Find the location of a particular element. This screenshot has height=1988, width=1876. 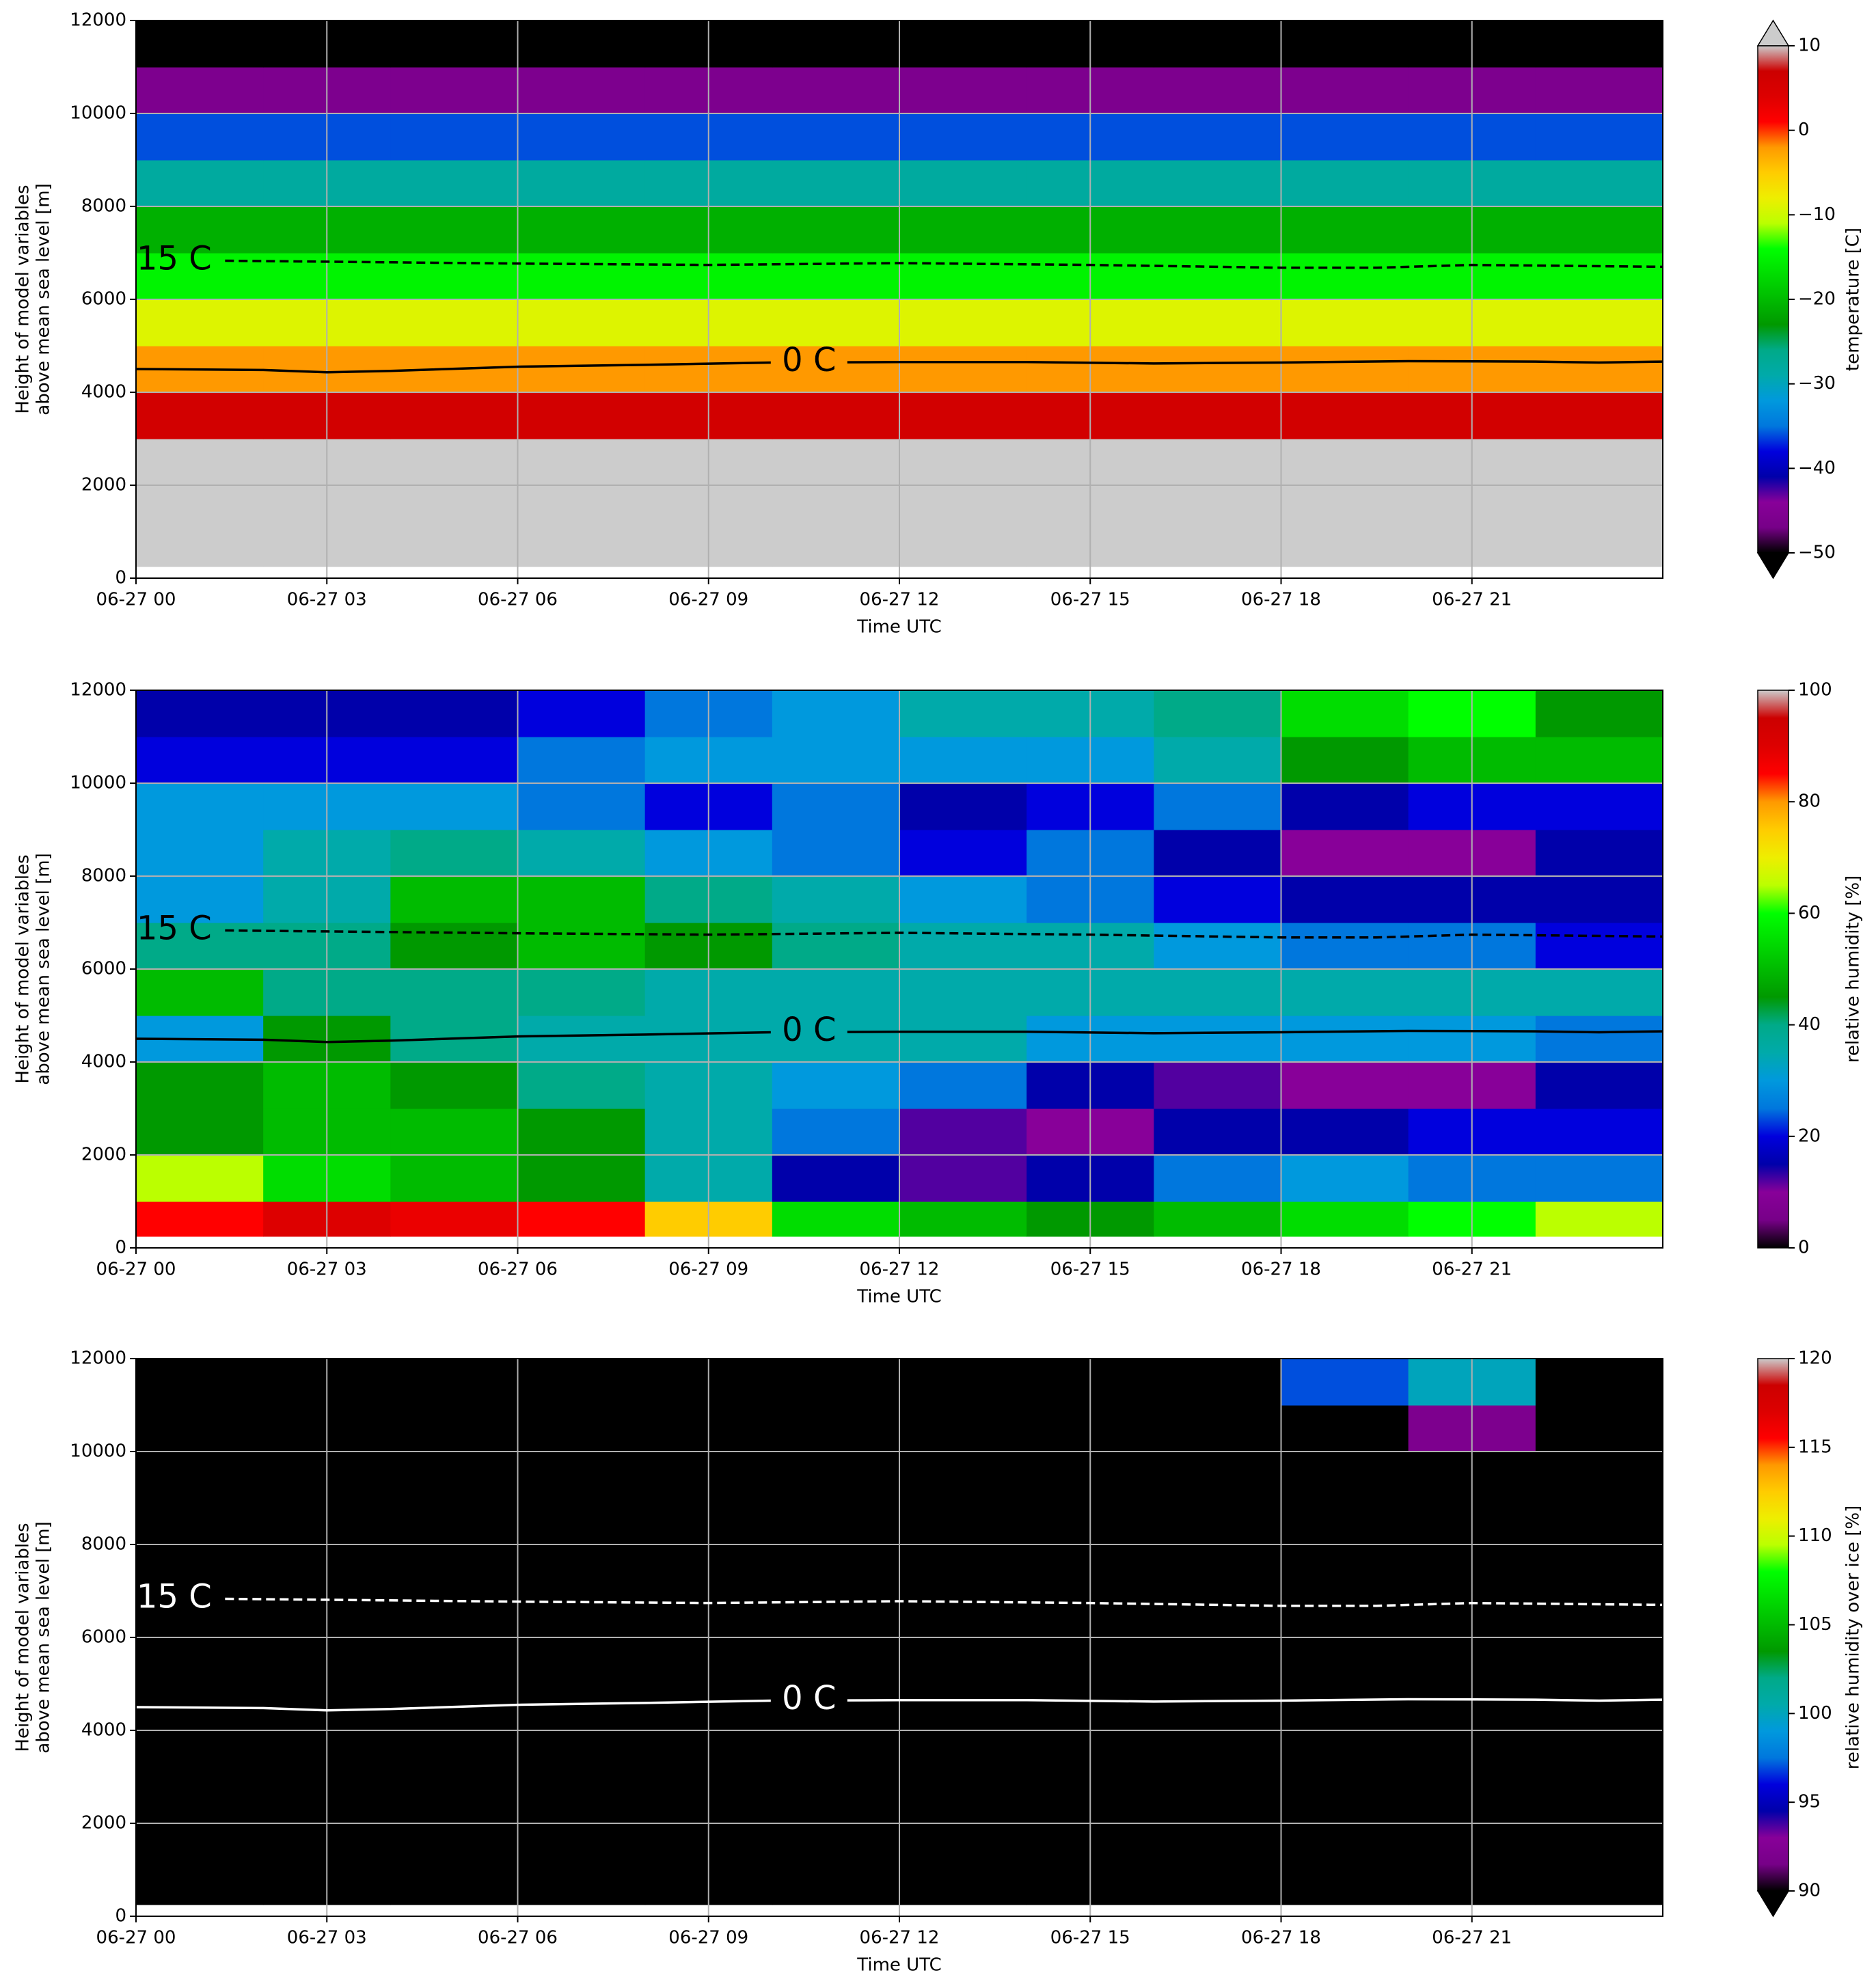

y-tick-label: 0 is located at coordinates (121, 1916).